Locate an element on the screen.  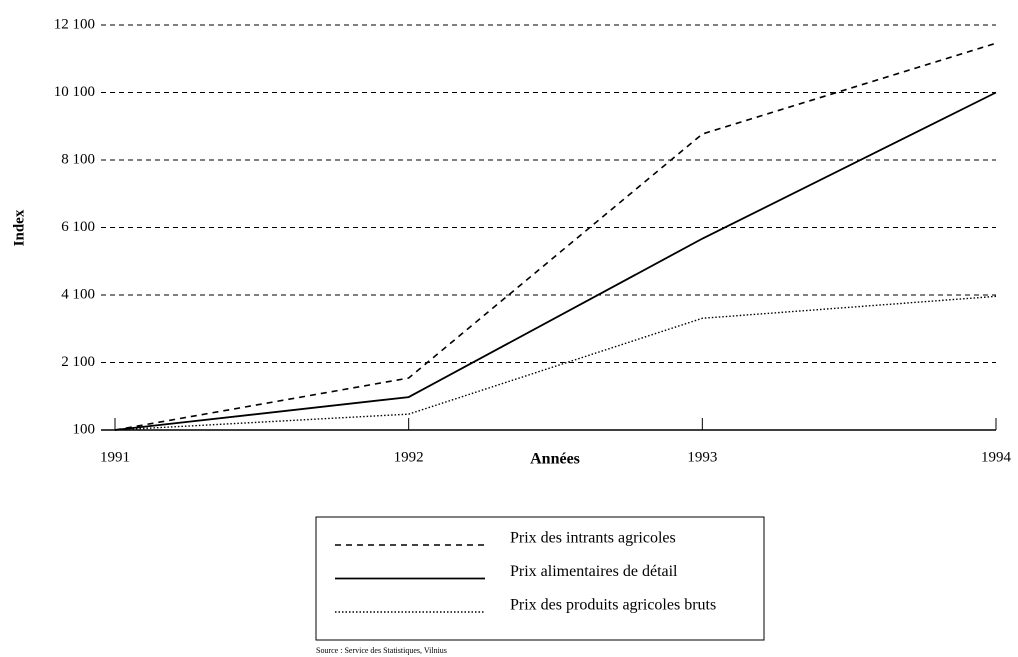
y-tick-label: 8 100 is located at coordinates (78, 159).